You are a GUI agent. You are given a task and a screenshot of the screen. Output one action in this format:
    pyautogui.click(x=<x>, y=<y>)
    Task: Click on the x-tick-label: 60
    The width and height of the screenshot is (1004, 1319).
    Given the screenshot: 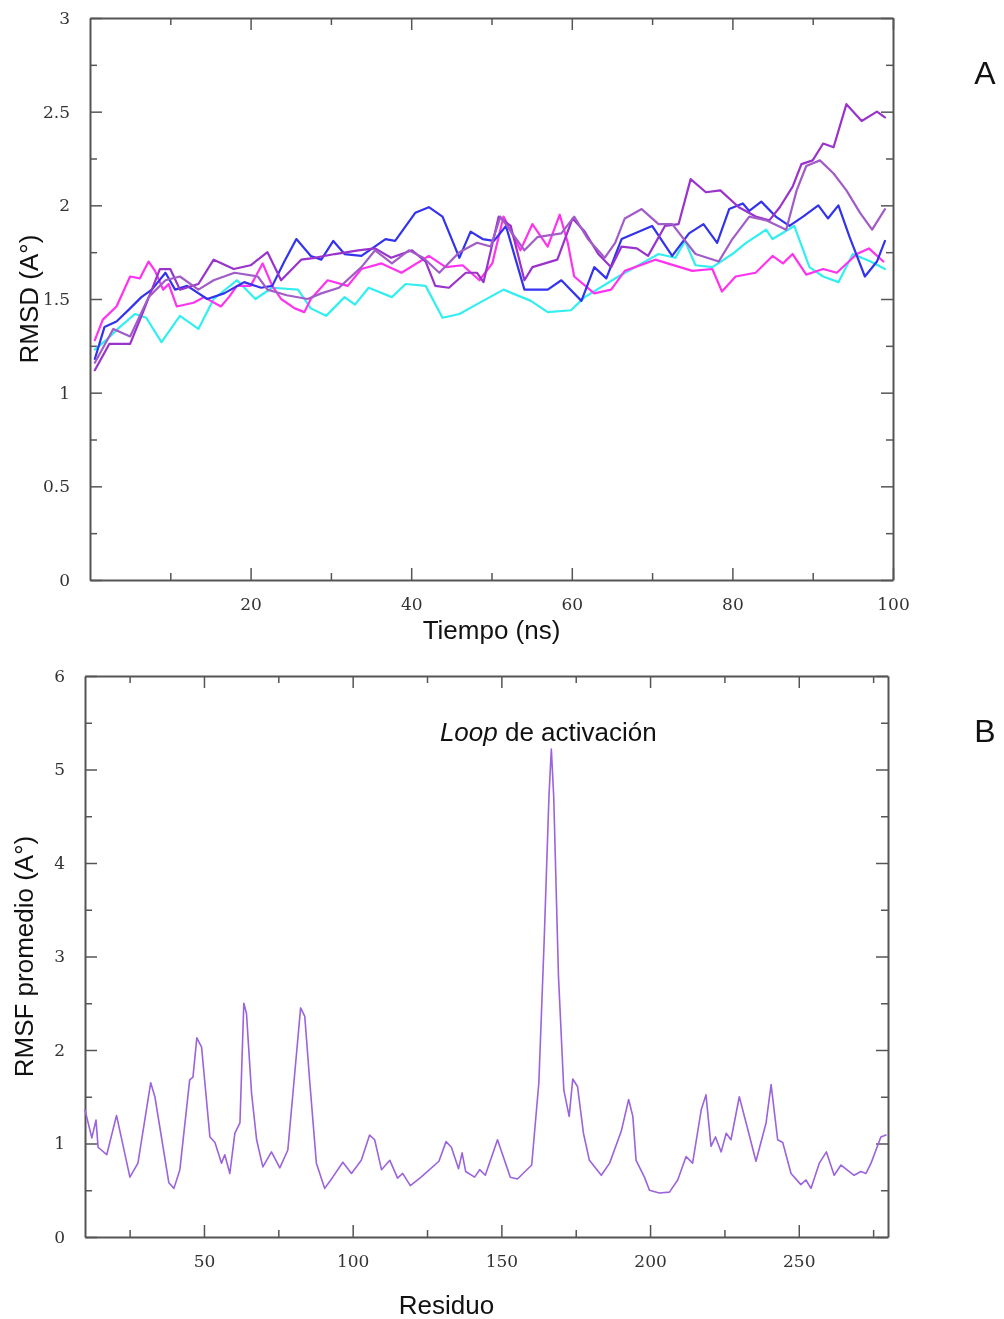 What is the action you would take?
    pyautogui.click(x=572, y=604)
    